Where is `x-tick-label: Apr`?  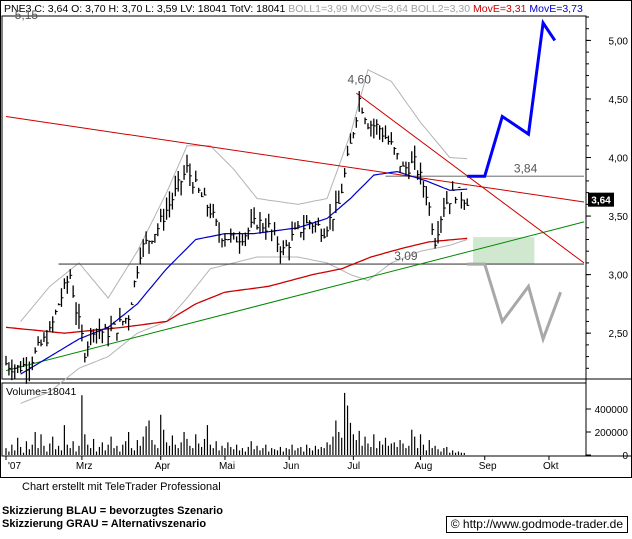
x-tick-label: Apr is located at coordinates (163, 466).